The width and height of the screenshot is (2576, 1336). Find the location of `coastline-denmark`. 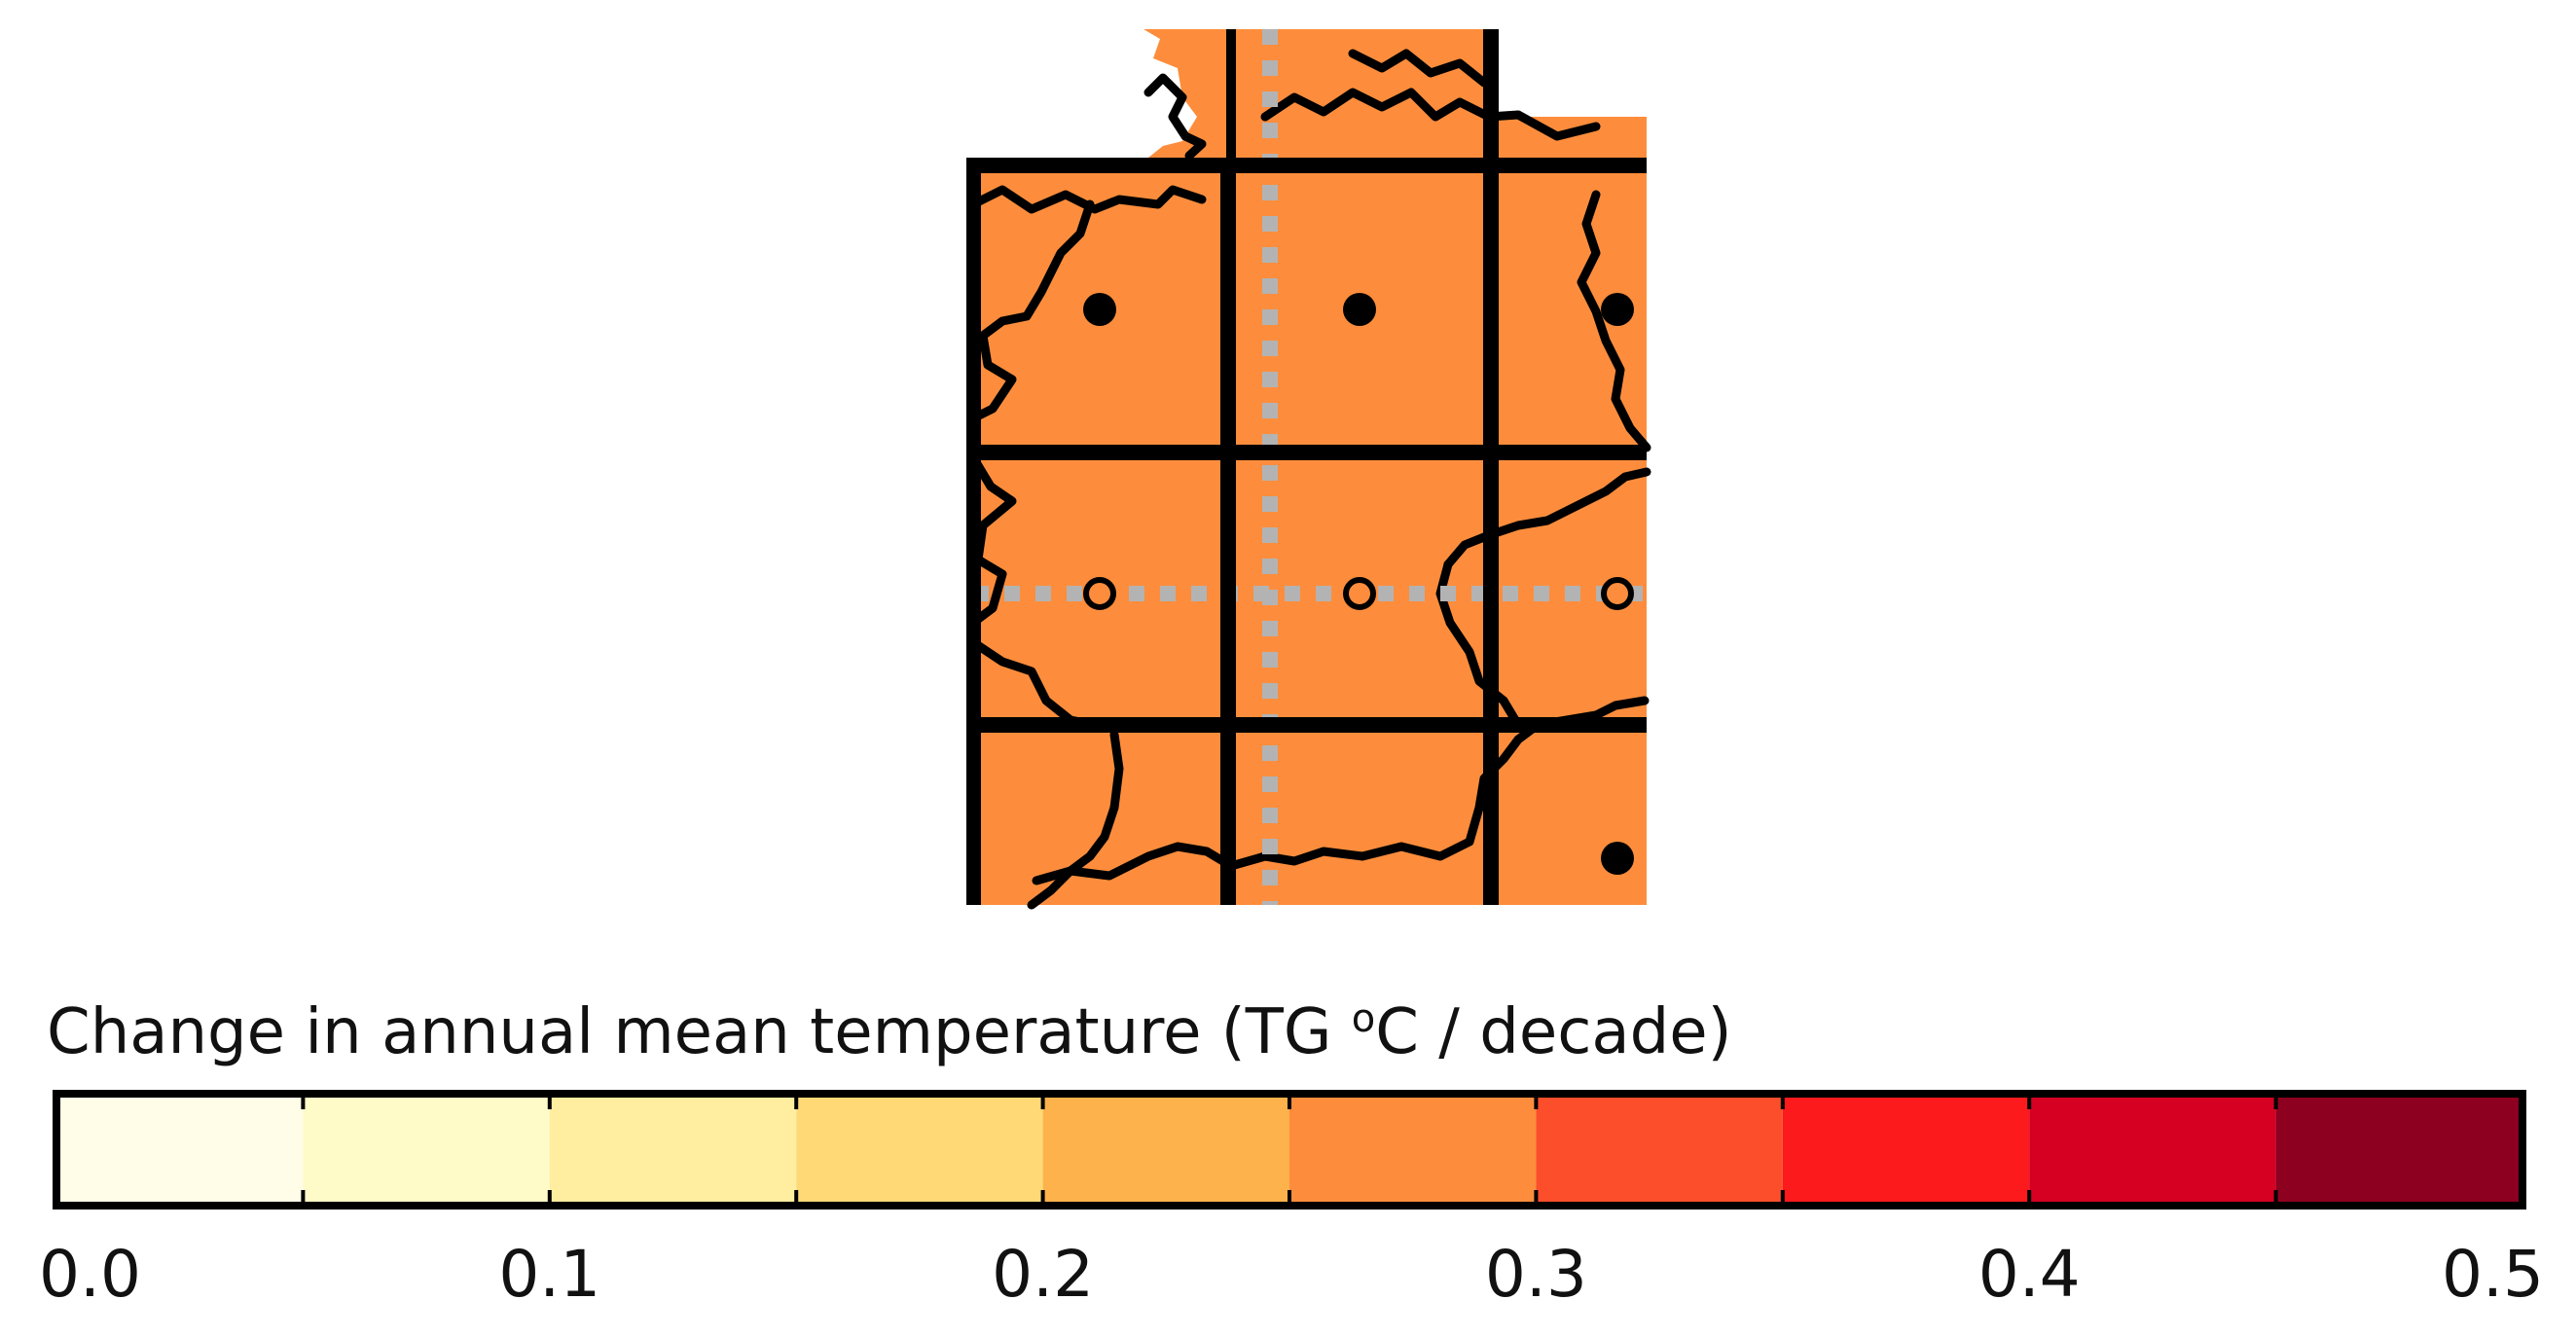

coastline-denmark is located at coordinates (1175, 117).